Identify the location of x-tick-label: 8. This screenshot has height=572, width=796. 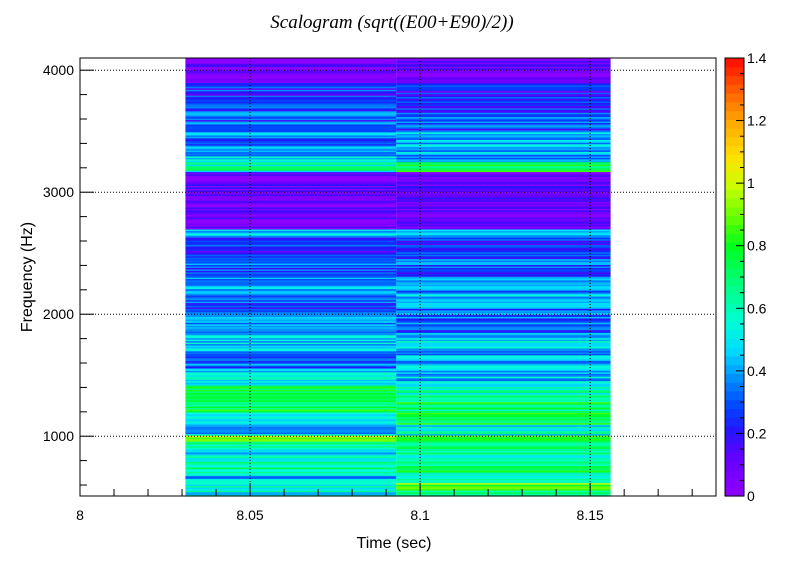
(80, 515).